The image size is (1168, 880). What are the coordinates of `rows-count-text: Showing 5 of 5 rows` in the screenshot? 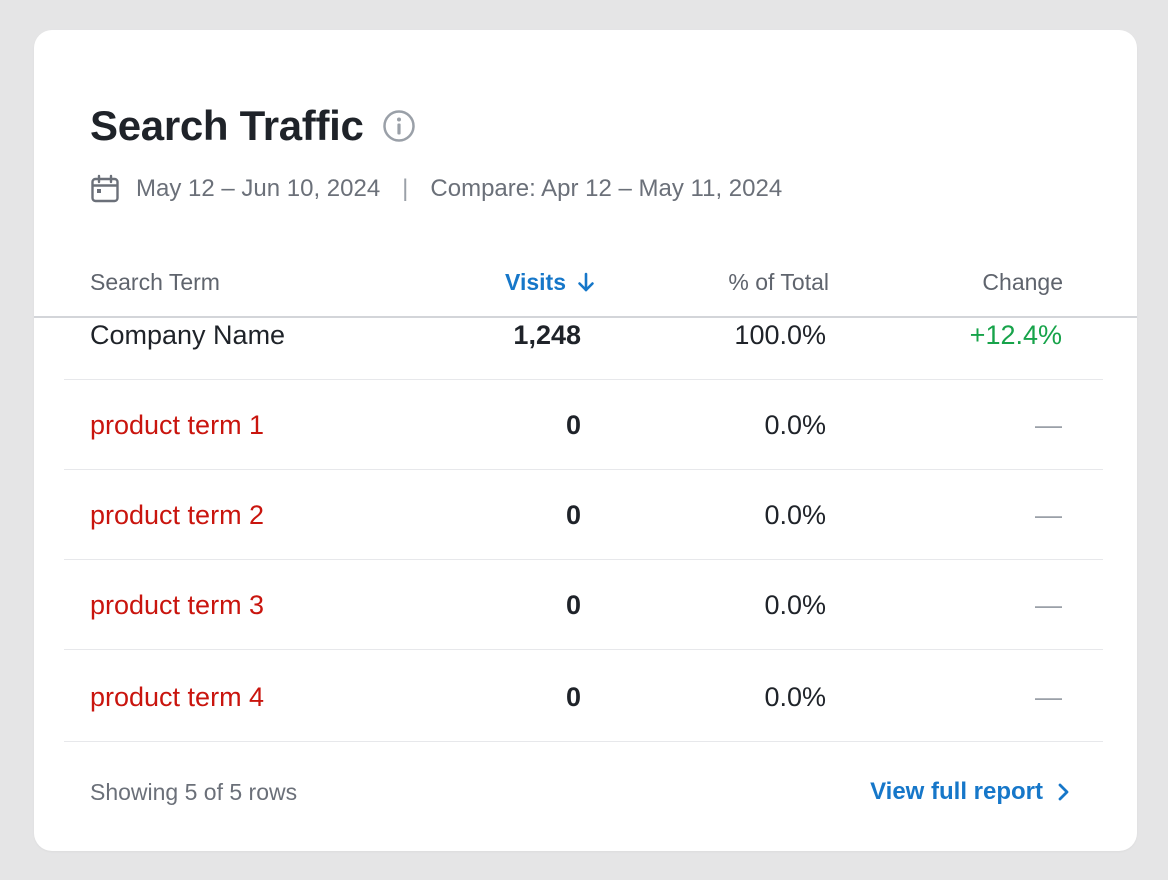 It's located at (194, 792).